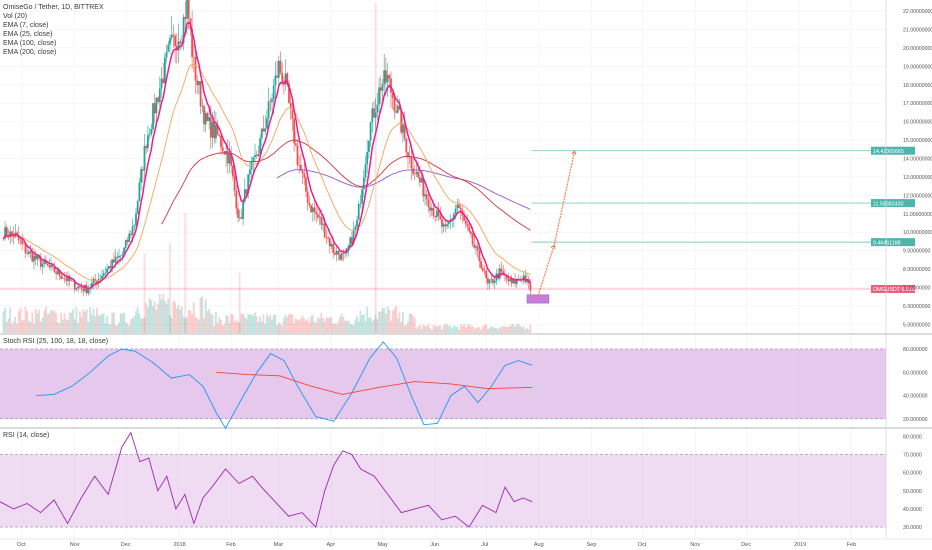 This screenshot has height=550, width=932. I want to click on target-price-tag, so click(893, 242).